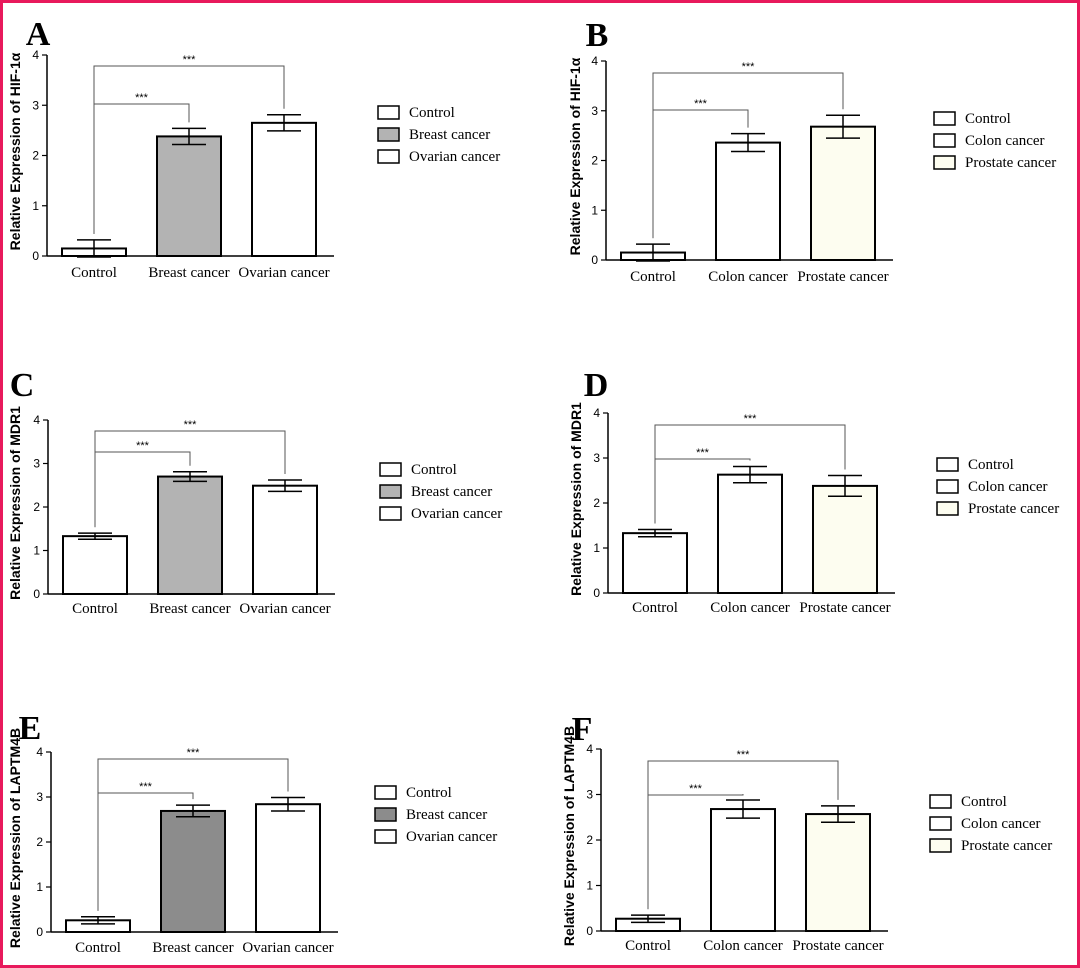 This screenshot has width=1080, height=968. What do you see at coordinates (596, 385) in the screenshot?
I see `panel-letter: D` at bounding box center [596, 385].